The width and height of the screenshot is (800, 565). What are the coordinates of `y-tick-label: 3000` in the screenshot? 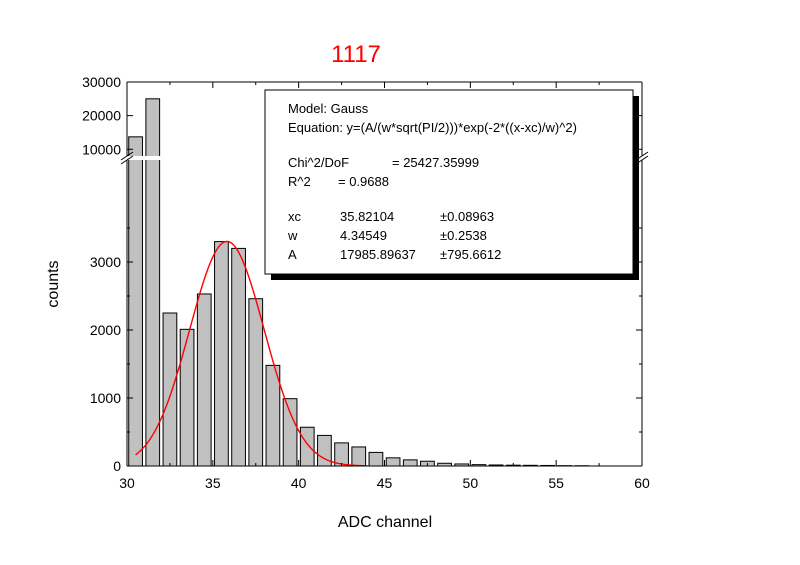 It's located at (105, 262).